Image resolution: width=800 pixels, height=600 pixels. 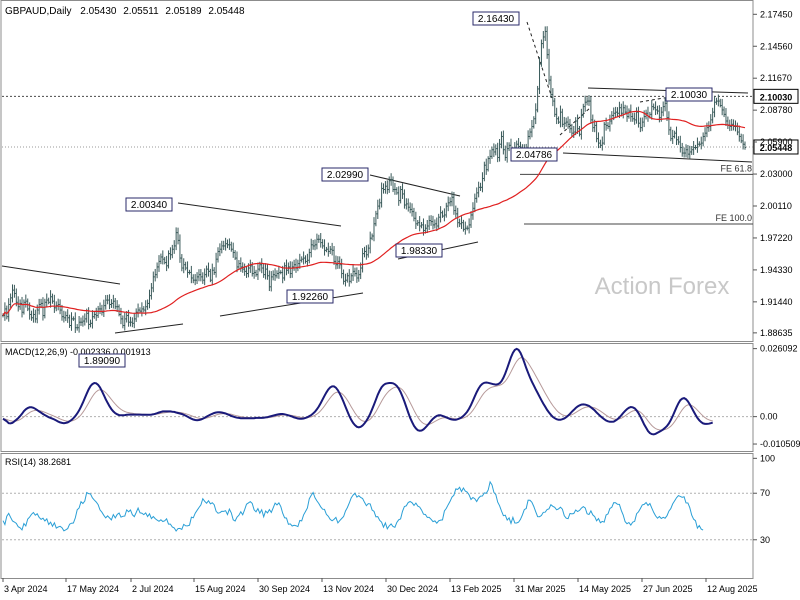 I want to click on x-tick-label: 17 May 2024, so click(x=93, y=589).